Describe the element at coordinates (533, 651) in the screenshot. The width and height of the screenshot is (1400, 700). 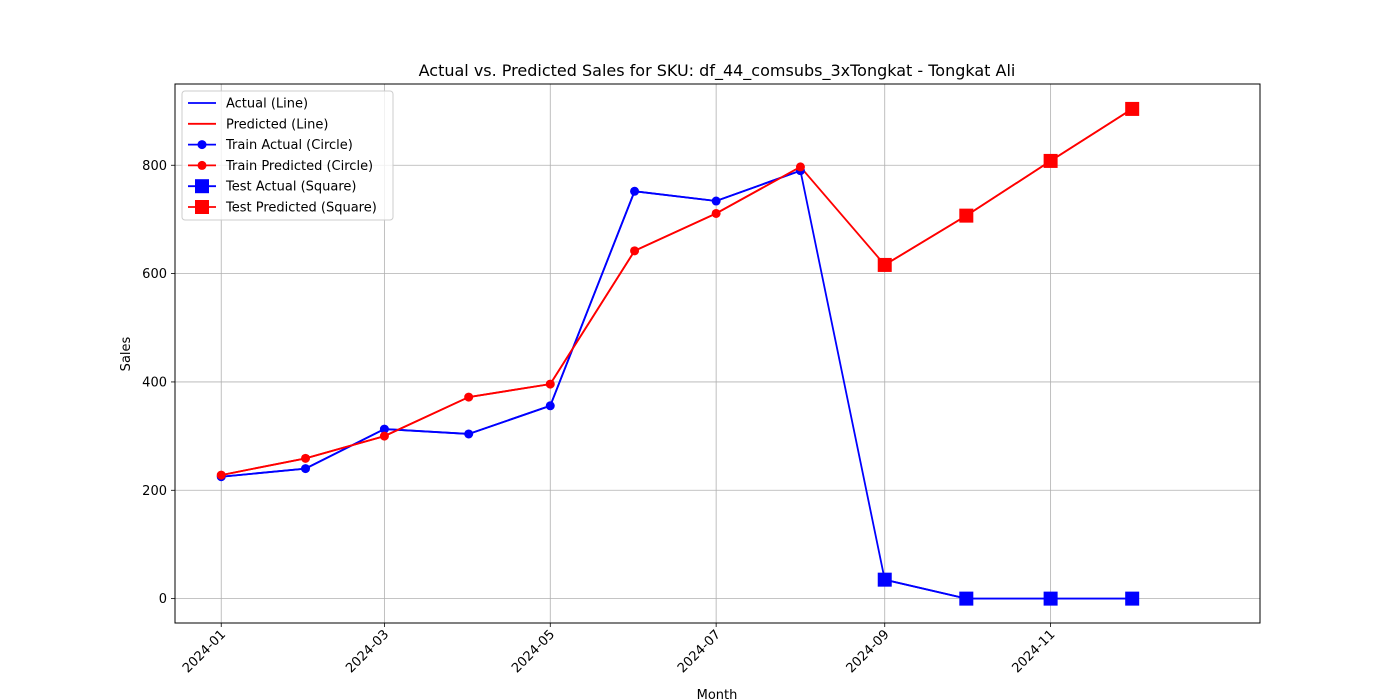
I see `x-tick-label: 2024-05` at that location.